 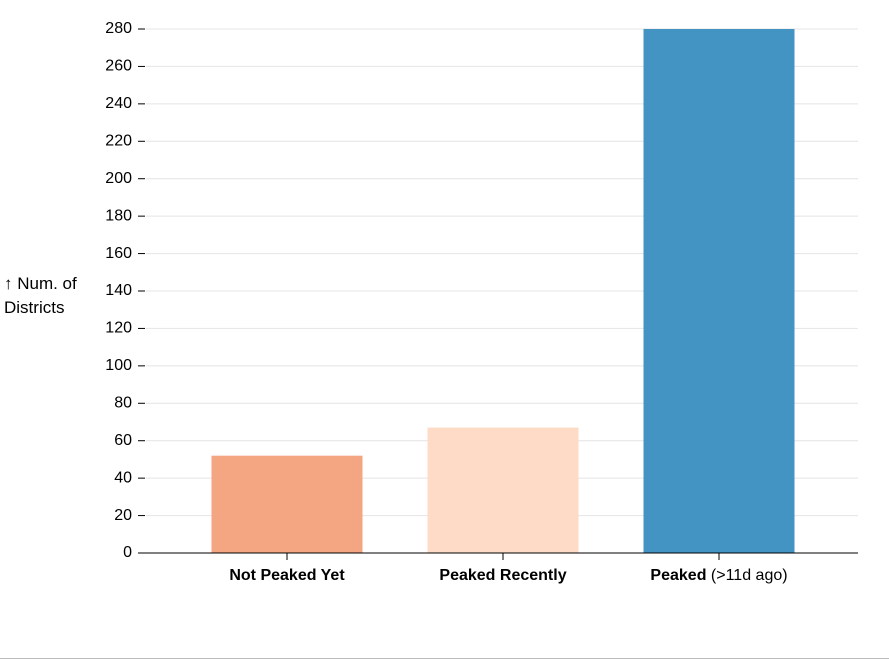 I want to click on x-tick-label: Not Peaked Yet, so click(x=287, y=575).